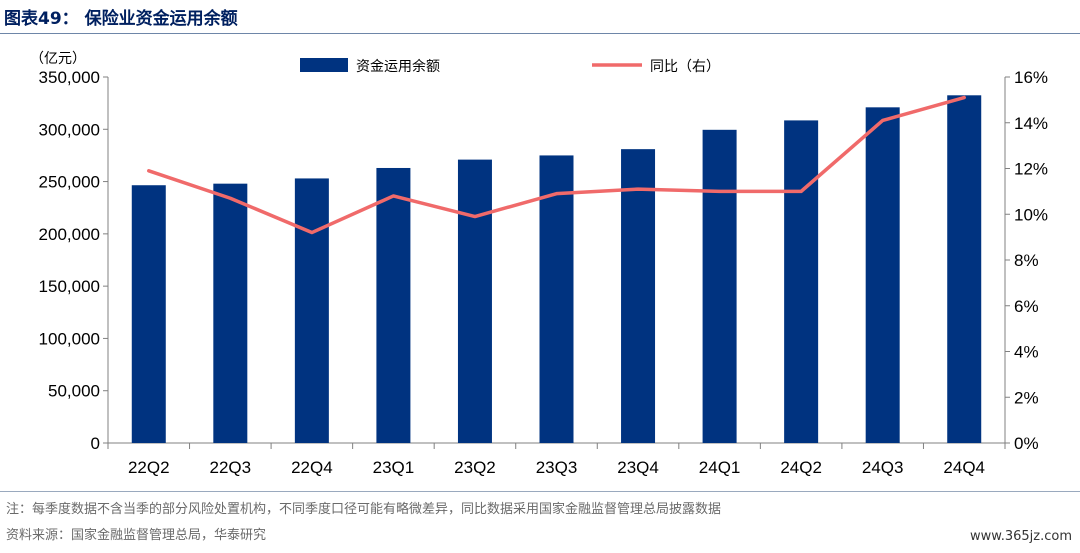 The height and width of the screenshot is (553, 1080). What do you see at coordinates (1031, 123) in the screenshot?
I see `y-right-tick-label: 14%` at bounding box center [1031, 123].